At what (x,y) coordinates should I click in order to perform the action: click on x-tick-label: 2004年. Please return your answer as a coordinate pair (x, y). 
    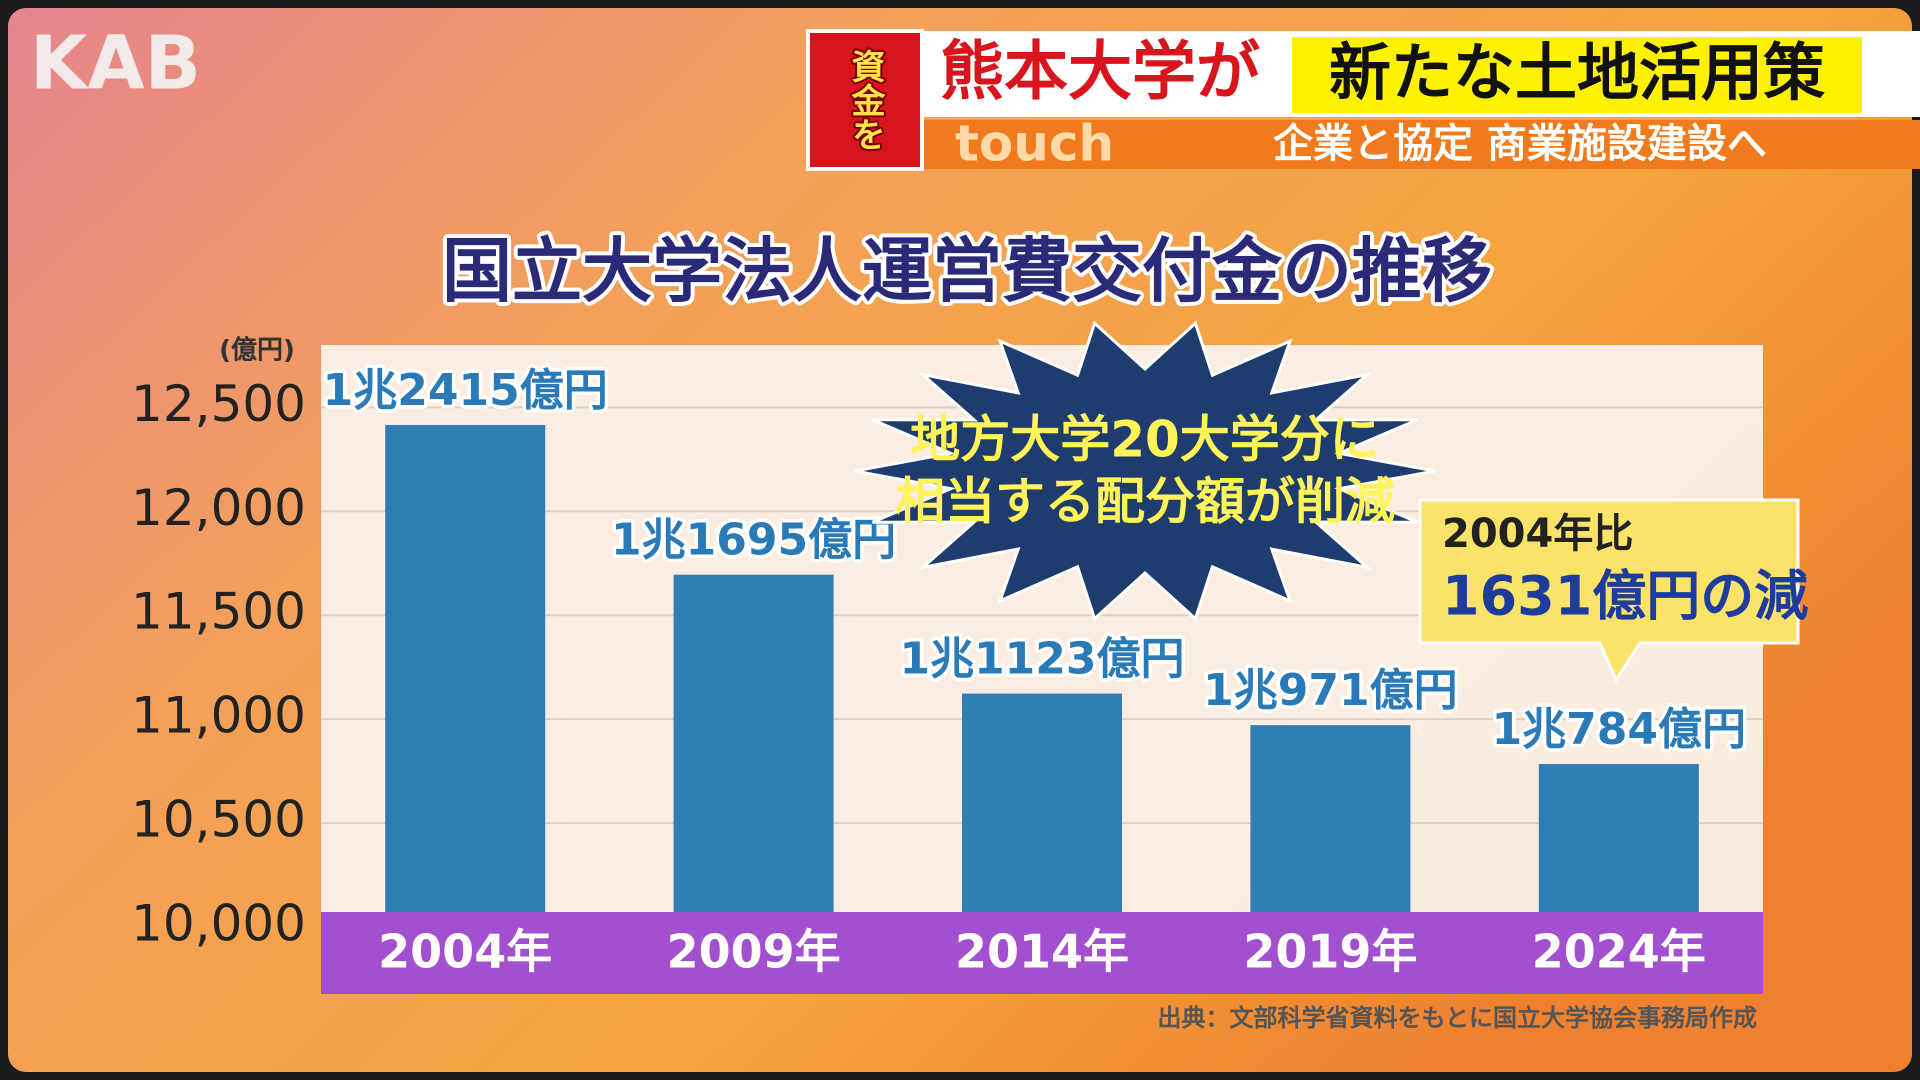
    Looking at the image, I should click on (465, 952).